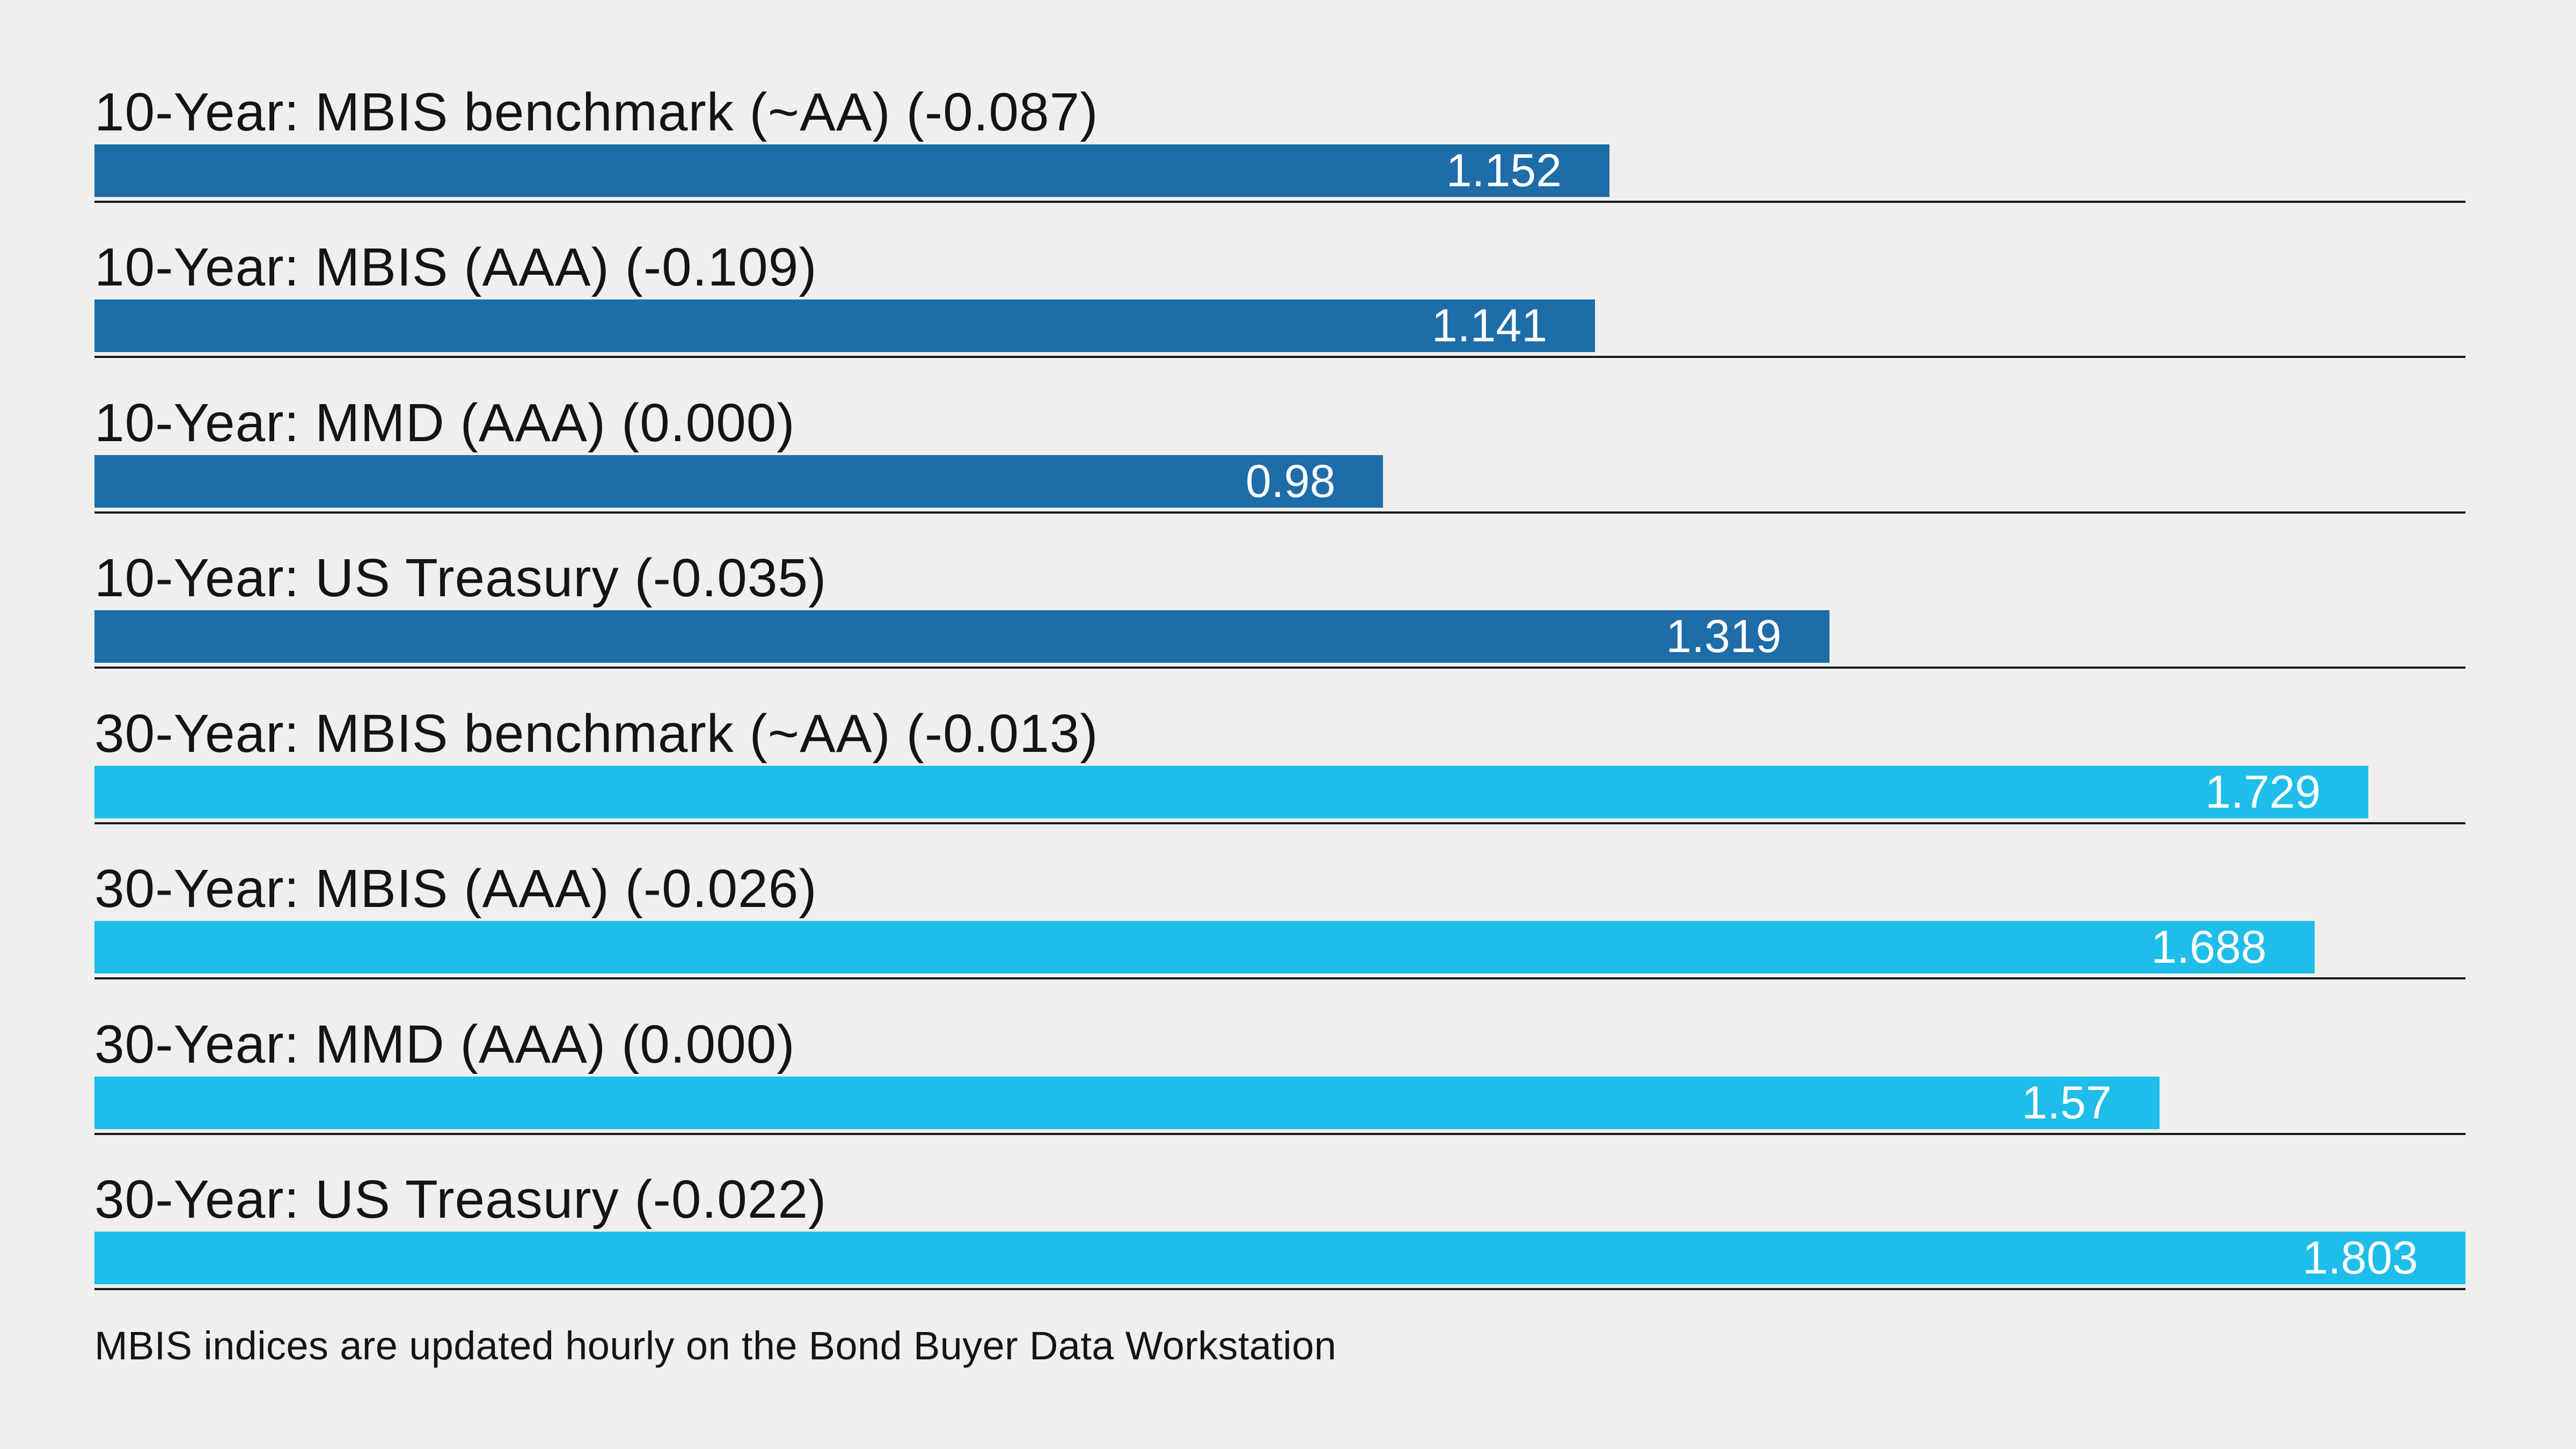  Describe the element at coordinates (1280, 452) in the screenshot. I see `bar-row: 10-Year: MMD (AAA) (0.000) 0.98` at that location.